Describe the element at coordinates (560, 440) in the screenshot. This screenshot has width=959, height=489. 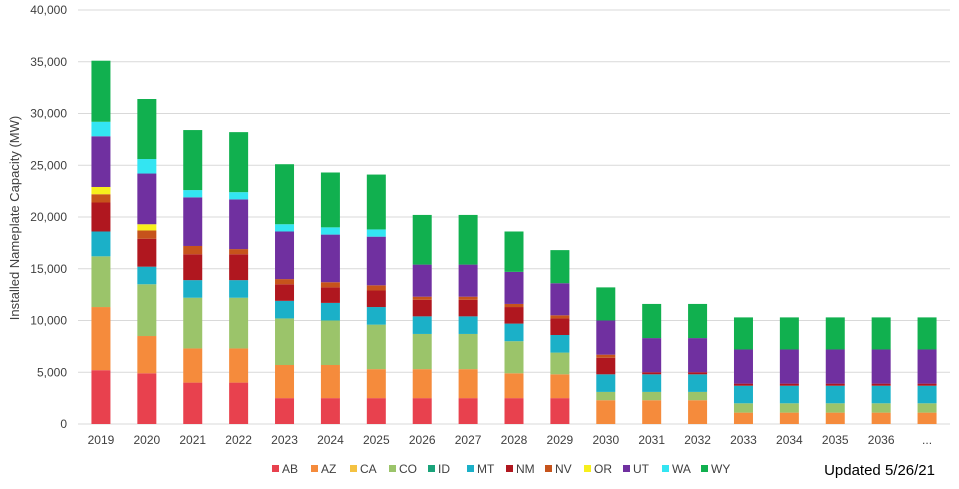
I see `x-tick-label: 2029` at that location.